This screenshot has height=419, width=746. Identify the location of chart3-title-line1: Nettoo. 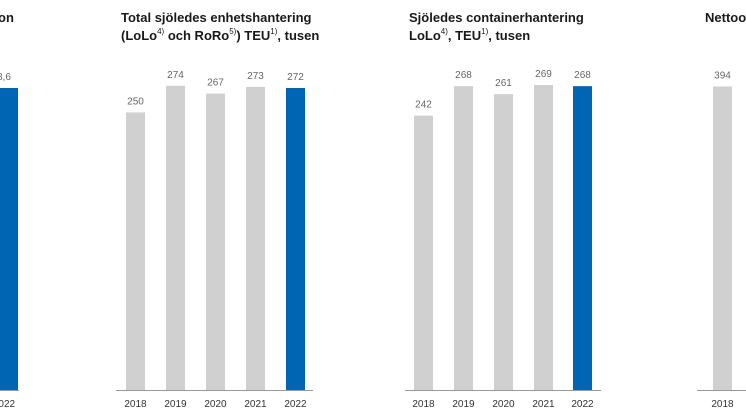
(725, 17).